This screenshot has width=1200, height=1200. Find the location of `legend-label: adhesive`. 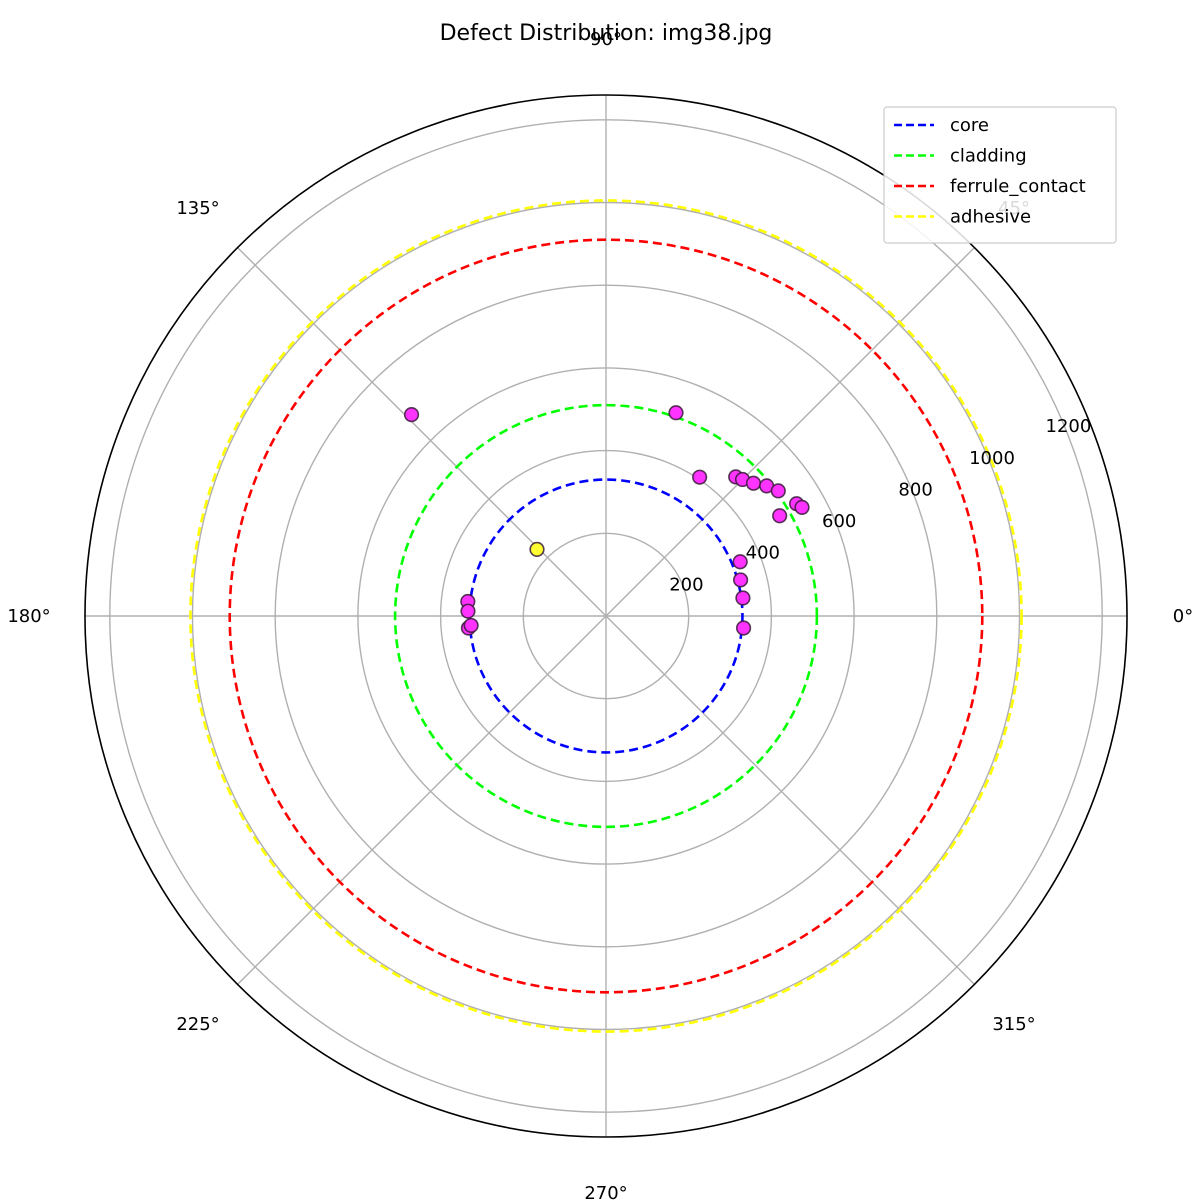

legend-label: adhesive is located at coordinates (990, 217).